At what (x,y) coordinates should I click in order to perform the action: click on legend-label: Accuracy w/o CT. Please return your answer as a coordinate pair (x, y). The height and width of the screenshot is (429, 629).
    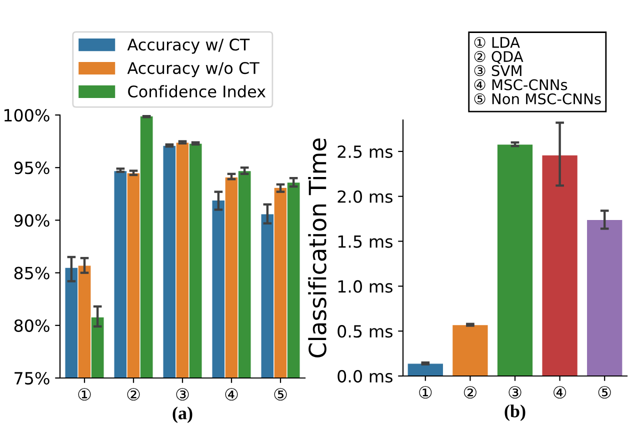
    Looking at the image, I should click on (193, 70).